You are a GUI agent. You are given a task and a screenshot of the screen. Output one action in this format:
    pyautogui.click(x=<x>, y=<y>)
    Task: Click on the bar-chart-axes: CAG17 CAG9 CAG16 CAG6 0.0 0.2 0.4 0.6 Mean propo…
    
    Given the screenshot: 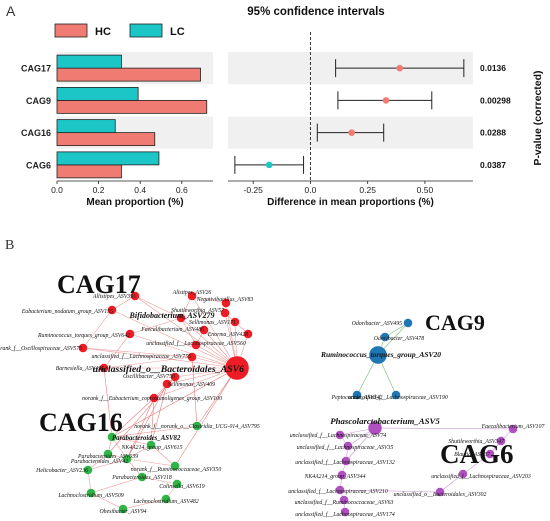 What is the action you would take?
    pyautogui.click(x=117, y=136)
    